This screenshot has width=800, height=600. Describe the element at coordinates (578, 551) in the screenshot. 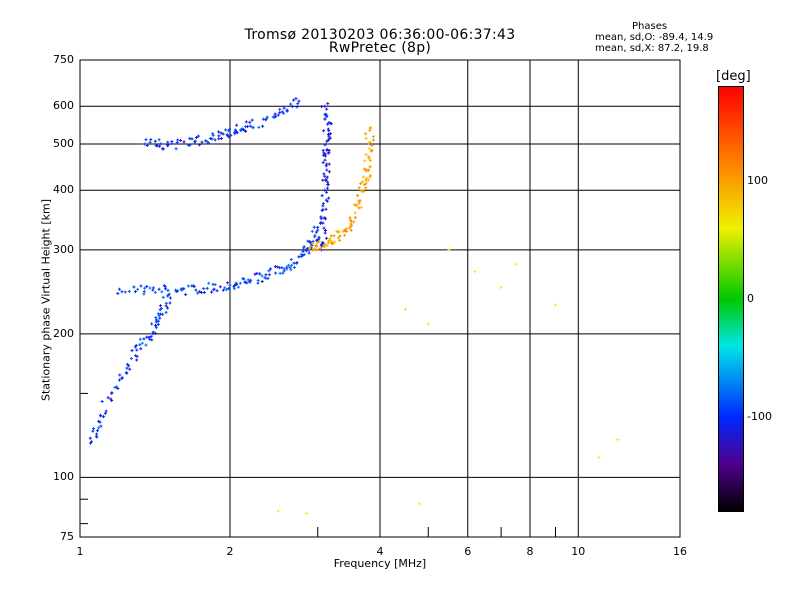

I see `x-tick-label: 10` at that location.